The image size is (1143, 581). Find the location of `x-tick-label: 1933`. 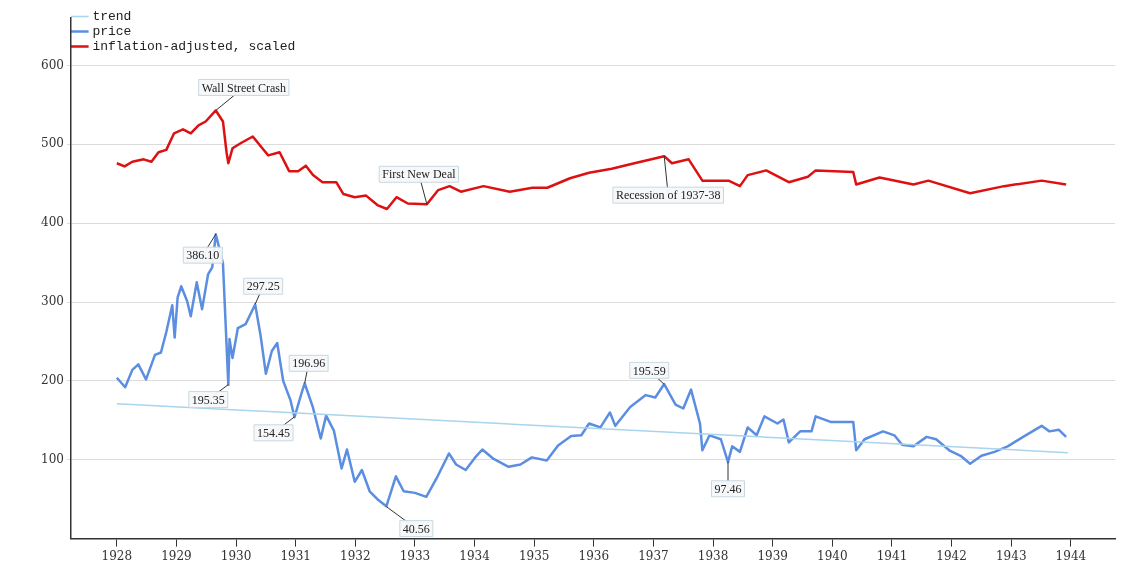

x-tick-label: 1933 is located at coordinates (415, 555).